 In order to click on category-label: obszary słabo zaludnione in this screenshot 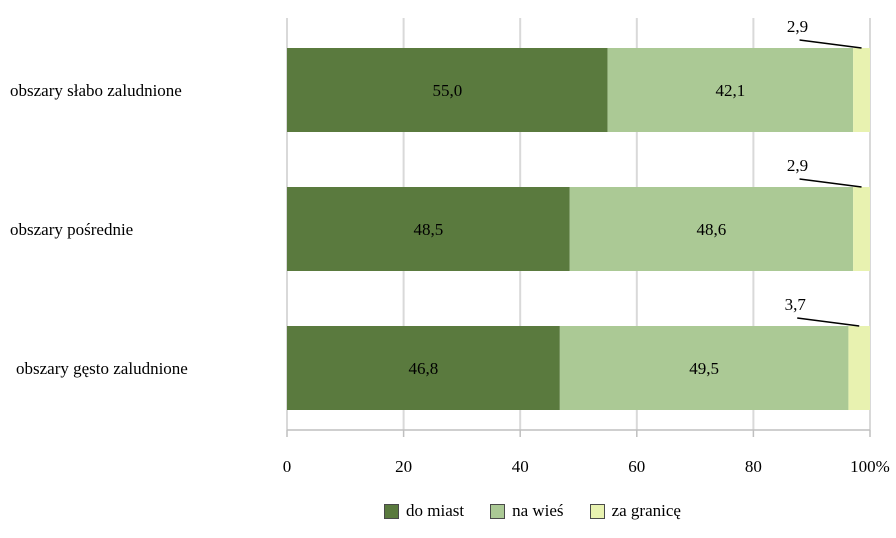, I will do `click(96, 90)`.